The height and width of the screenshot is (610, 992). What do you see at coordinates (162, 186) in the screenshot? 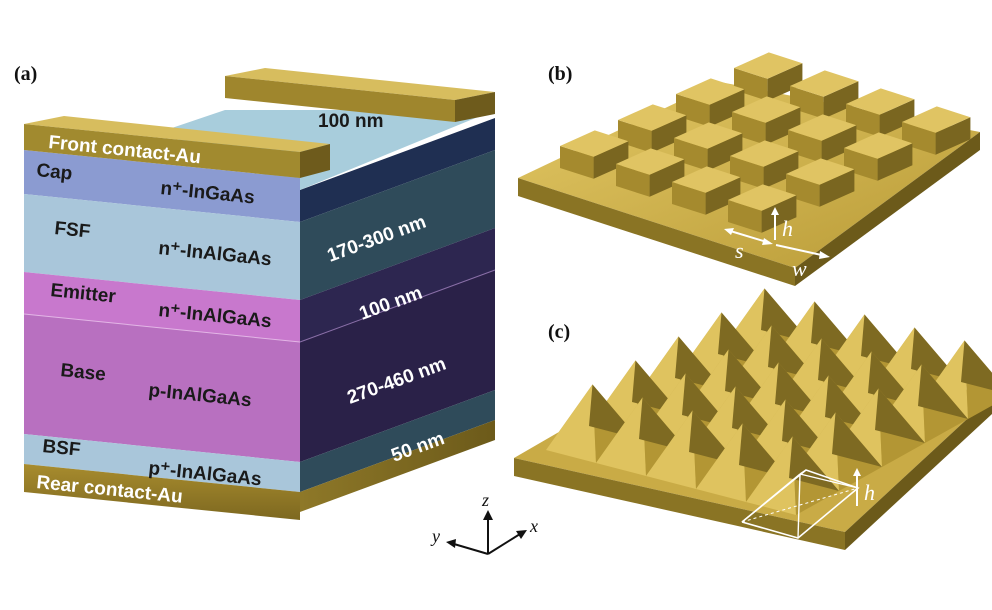
I see `front-cap` at bounding box center [162, 186].